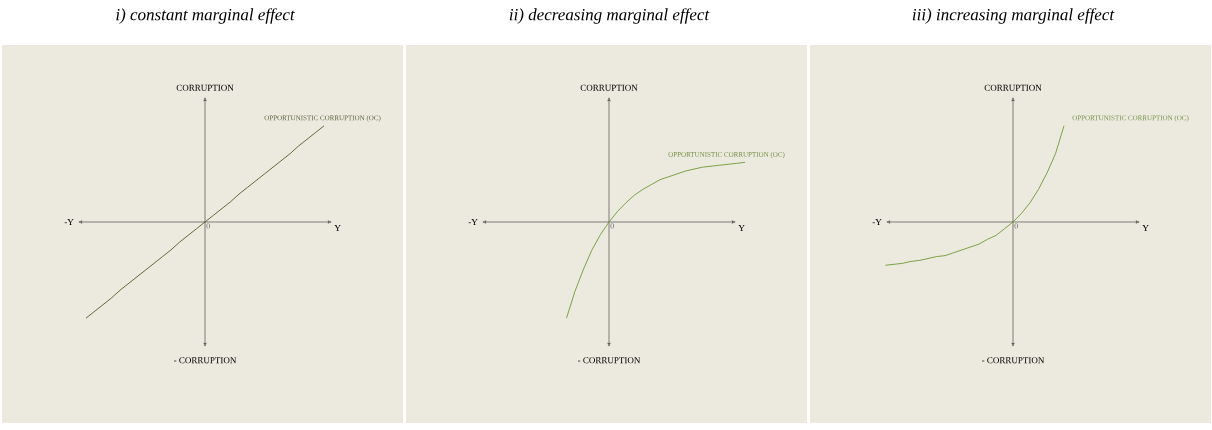 The width and height of the screenshot is (1212, 430). What do you see at coordinates (205, 16) in the screenshot?
I see `chart-title: i) constant marginal effect` at bounding box center [205, 16].